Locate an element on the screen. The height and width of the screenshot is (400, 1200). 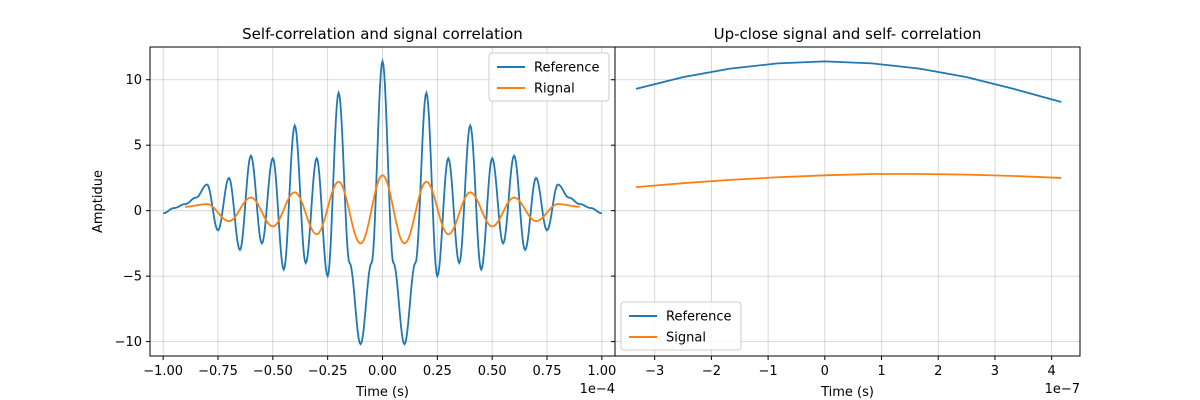
y-tick-label: 10 is located at coordinates (133, 80).